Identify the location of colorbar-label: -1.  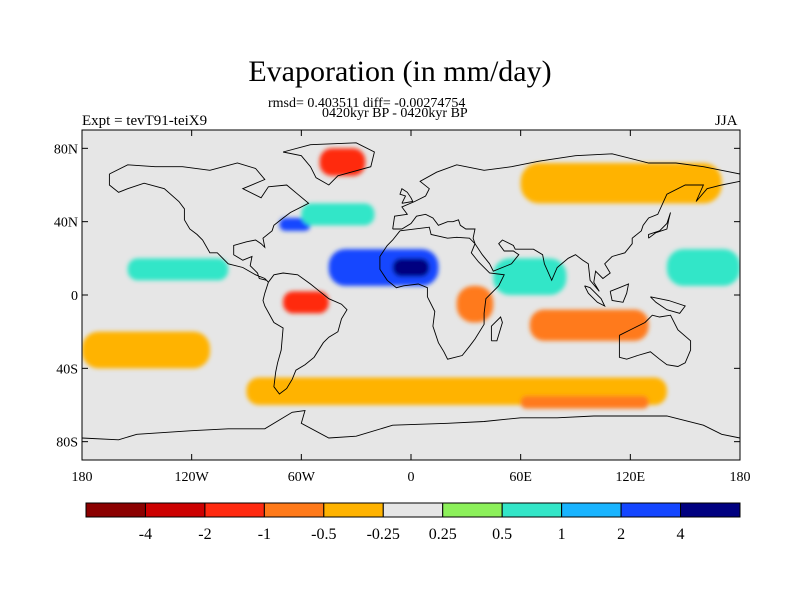
(264, 534).